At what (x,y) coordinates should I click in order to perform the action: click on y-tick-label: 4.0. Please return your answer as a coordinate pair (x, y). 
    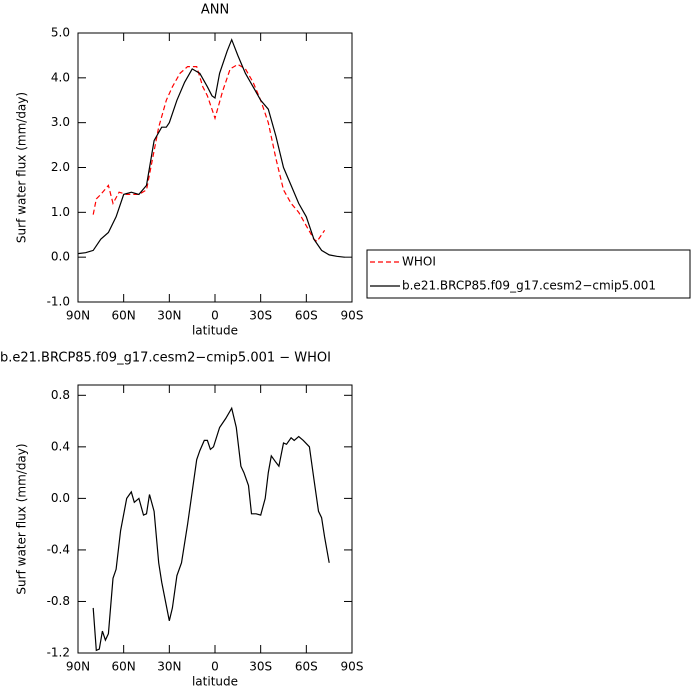
    Looking at the image, I should click on (60, 77).